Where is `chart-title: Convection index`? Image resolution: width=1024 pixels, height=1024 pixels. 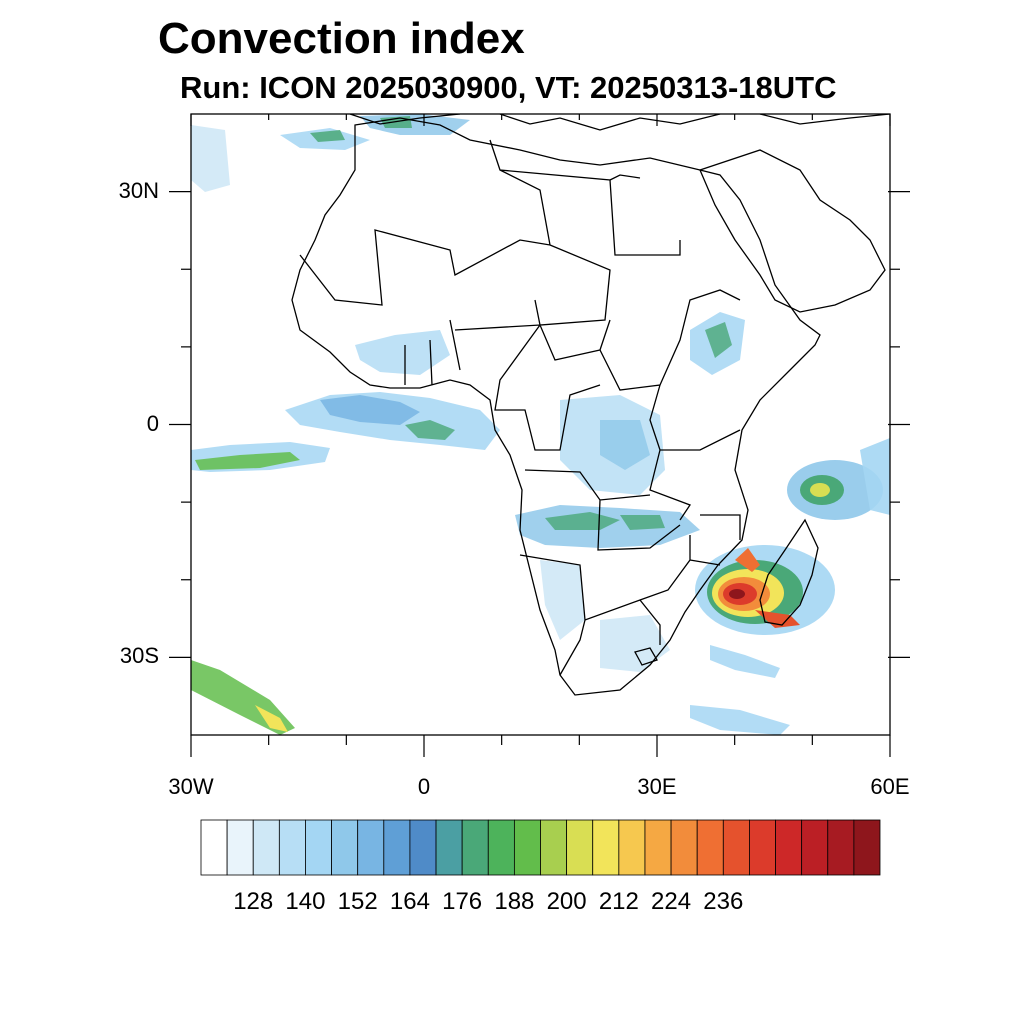
chart-title: Convection index is located at coordinates (341, 38).